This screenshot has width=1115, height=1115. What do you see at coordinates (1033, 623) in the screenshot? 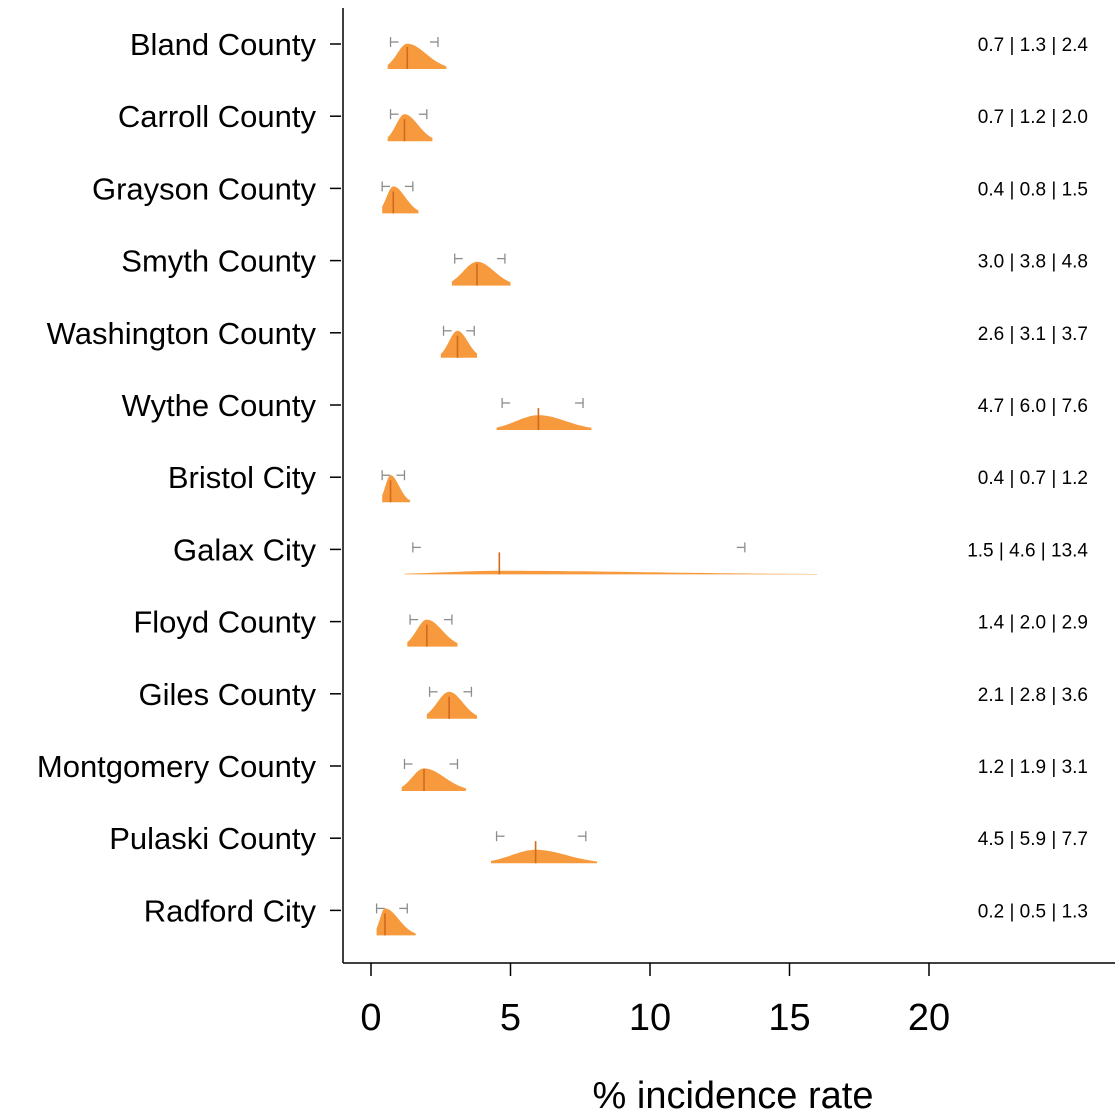
I see `value-label-8: 1.4 | 2.0 | 2.9` at bounding box center [1033, 623].